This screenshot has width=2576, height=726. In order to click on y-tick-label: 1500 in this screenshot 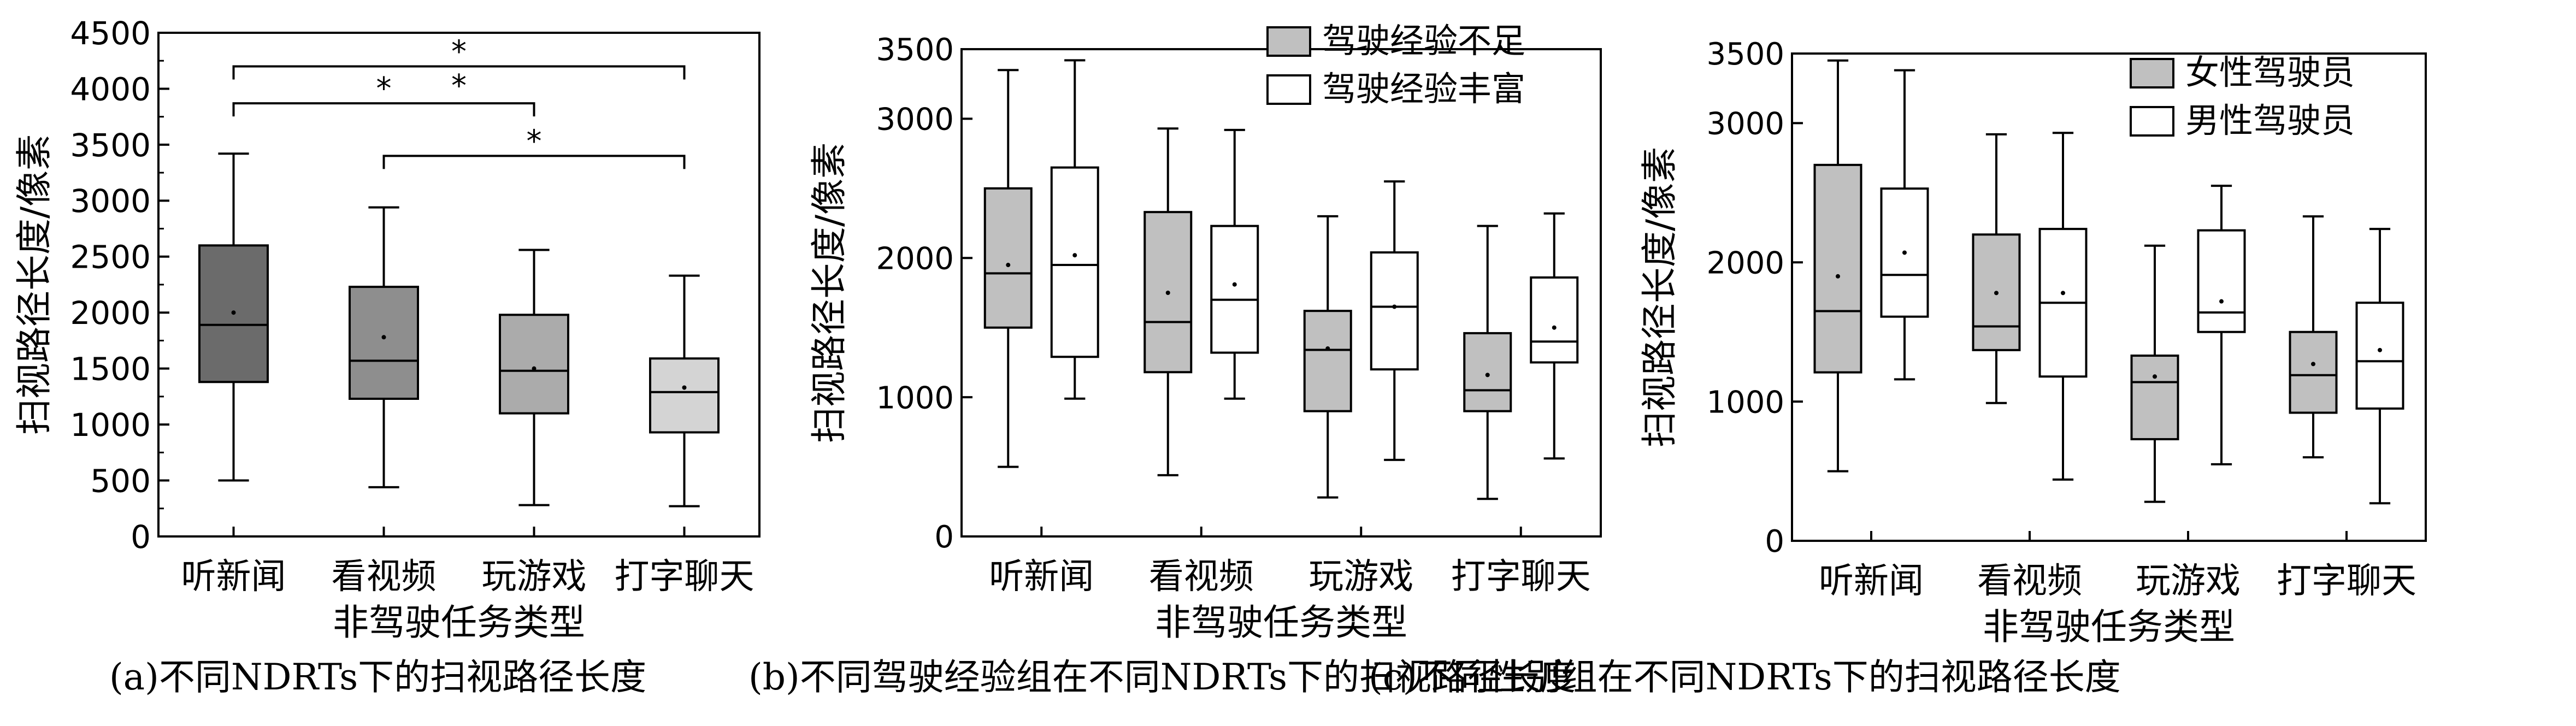, I will do `click(110, 369)`.